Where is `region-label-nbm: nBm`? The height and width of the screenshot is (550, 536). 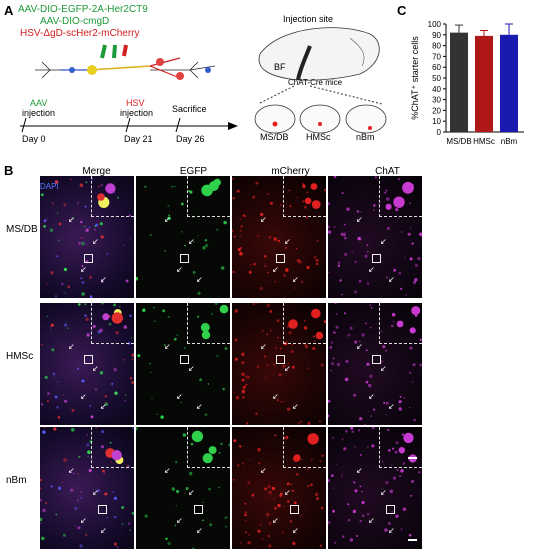
region-label-nbm: nBm is located at coordinates (365, 137).